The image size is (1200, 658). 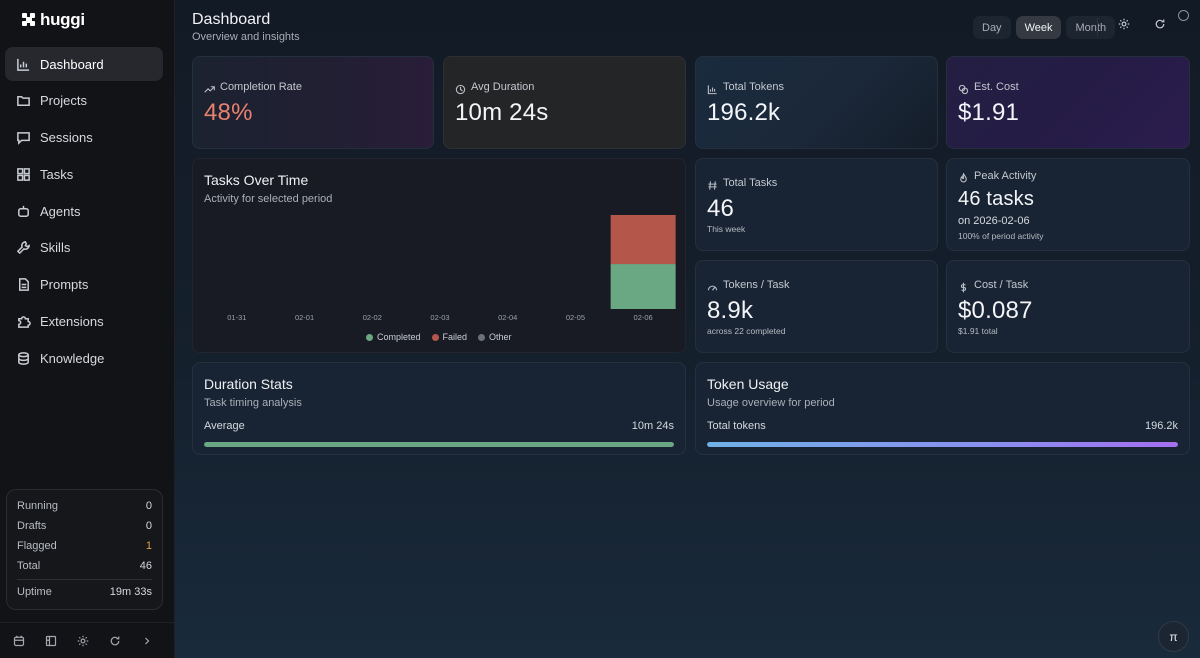 What do you see at coordinates (55, 248) in the screenshot?
I see `sidebar-item-label: Skills` at bounding box center [55, 248].